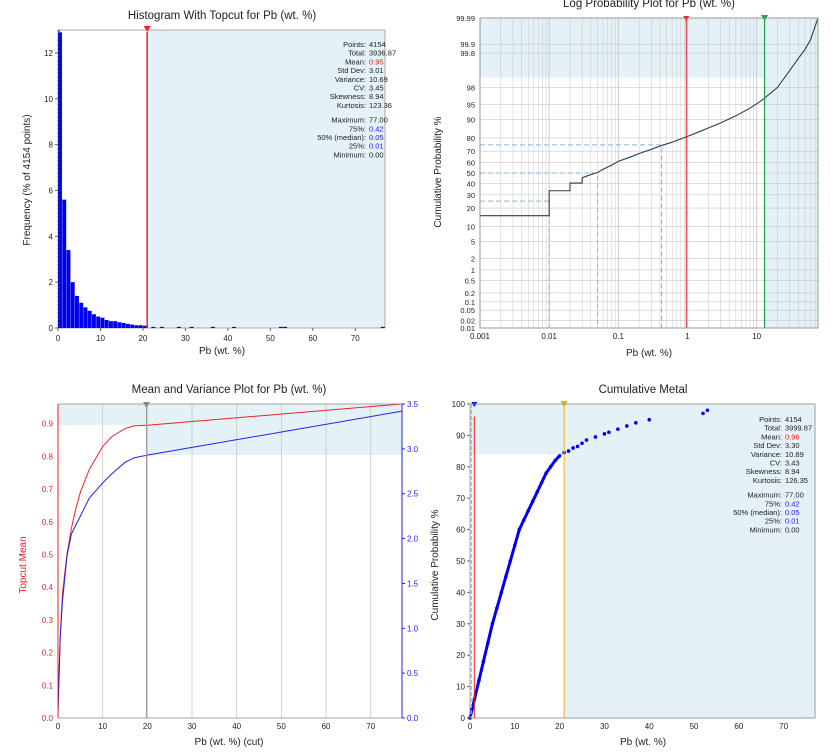  What do you see at coordinates (792, 463) in the screenshot?
I see `stats-value: 3.43` at bounding box center [792, 463].